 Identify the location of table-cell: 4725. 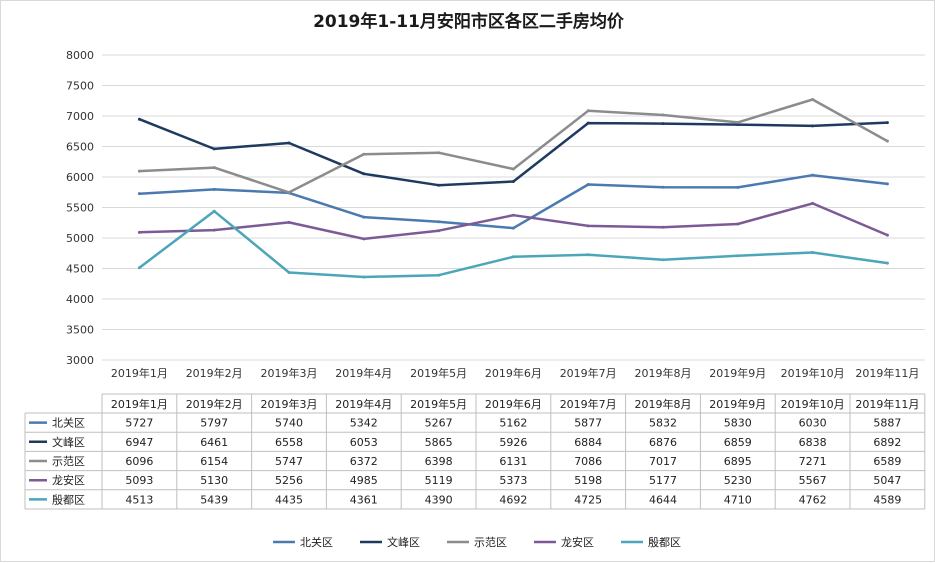
(588, 499).